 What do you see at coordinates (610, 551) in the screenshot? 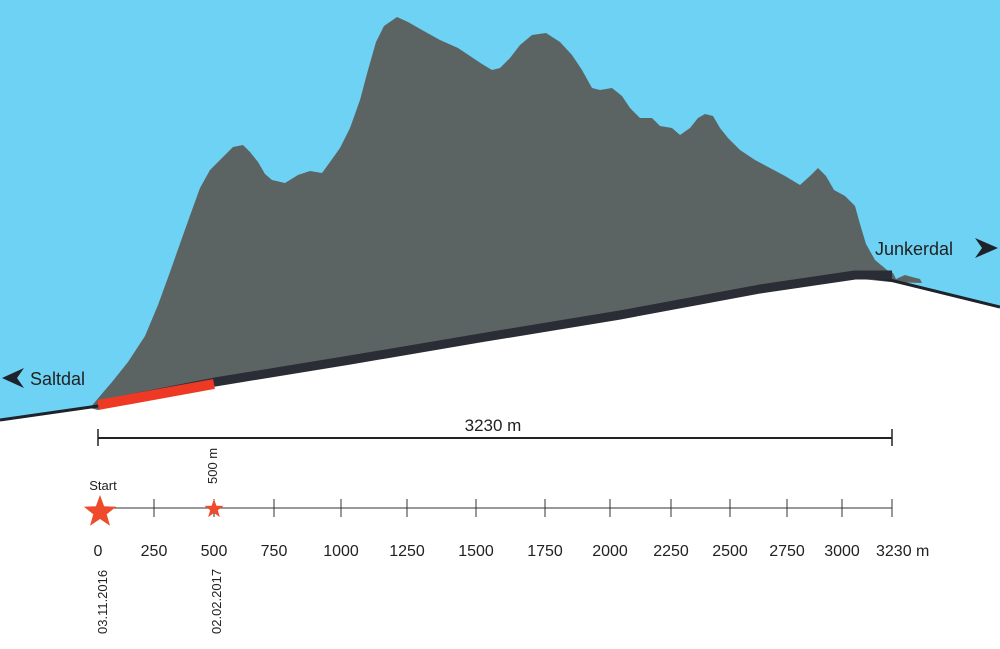
I see `scale-tick-label: 2000` at bounding box center [610, 551].